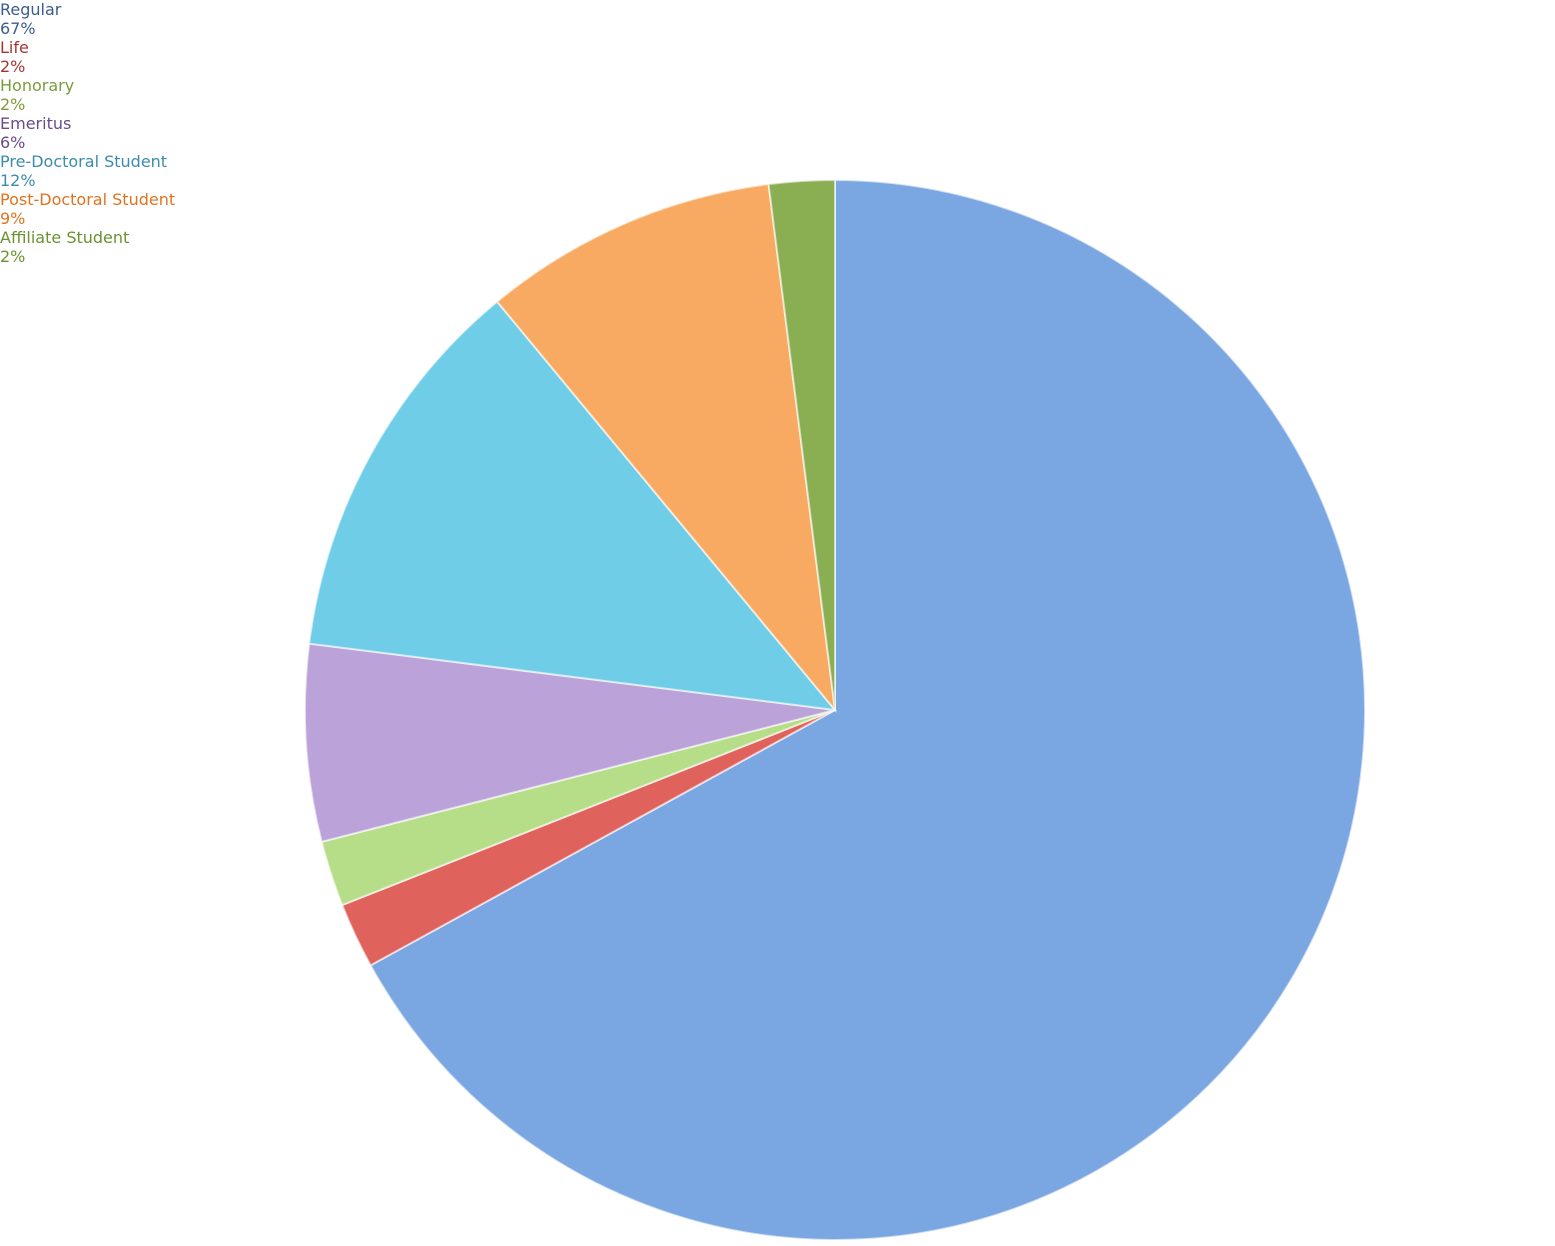 The width and height of the screenshot is (1555, 1246). Describe the element at coordinates (31, 9) in the screenshot. I see `category-label: Regular` at that location.